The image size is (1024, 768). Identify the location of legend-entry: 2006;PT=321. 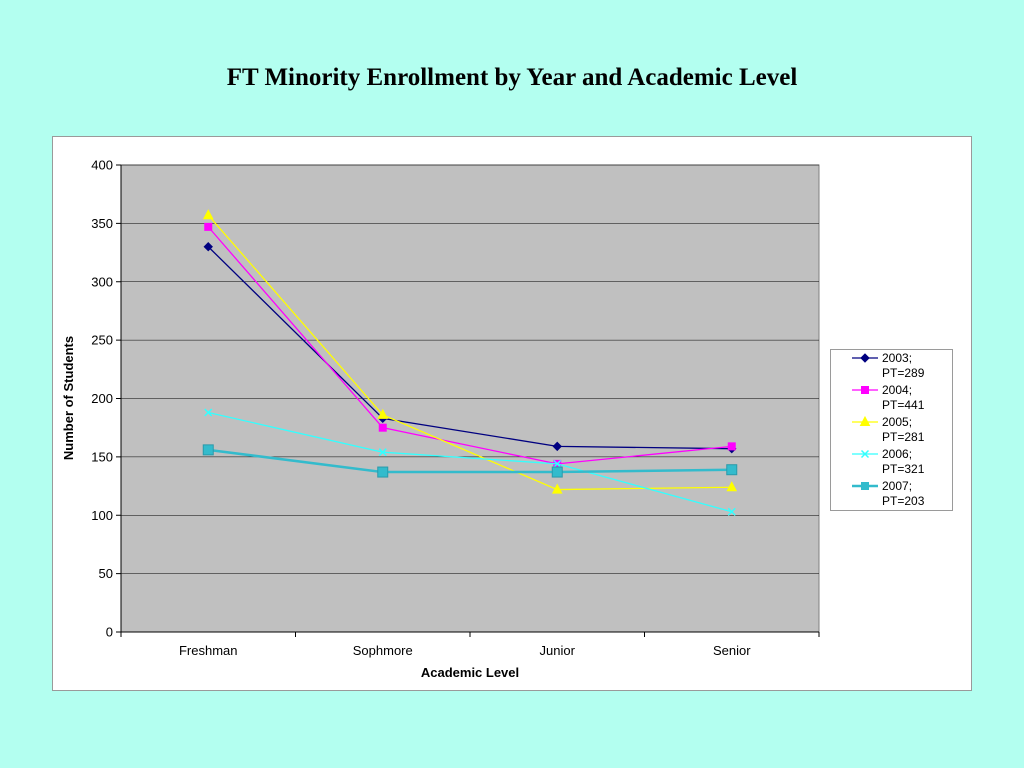
(888, 461).